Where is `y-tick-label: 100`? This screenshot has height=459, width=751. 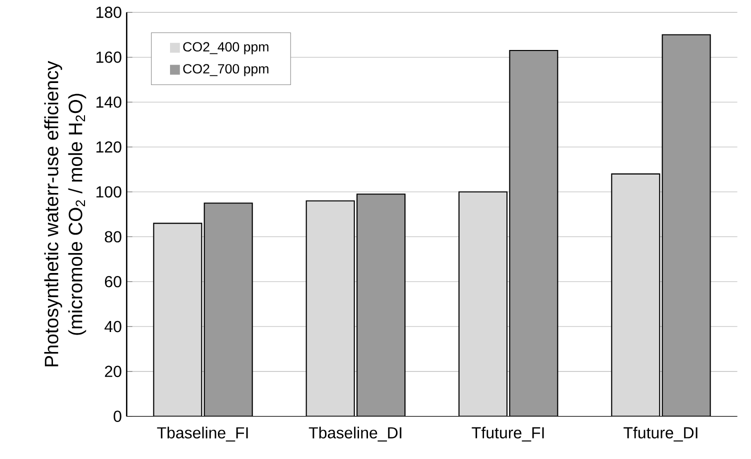 y-tick-label: 100 is located at coordinates (109, 192).